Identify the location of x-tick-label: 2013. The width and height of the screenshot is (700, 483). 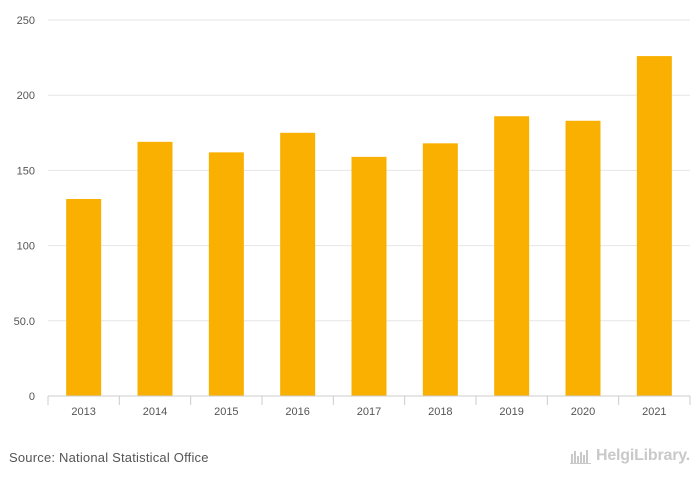
(83, 412).